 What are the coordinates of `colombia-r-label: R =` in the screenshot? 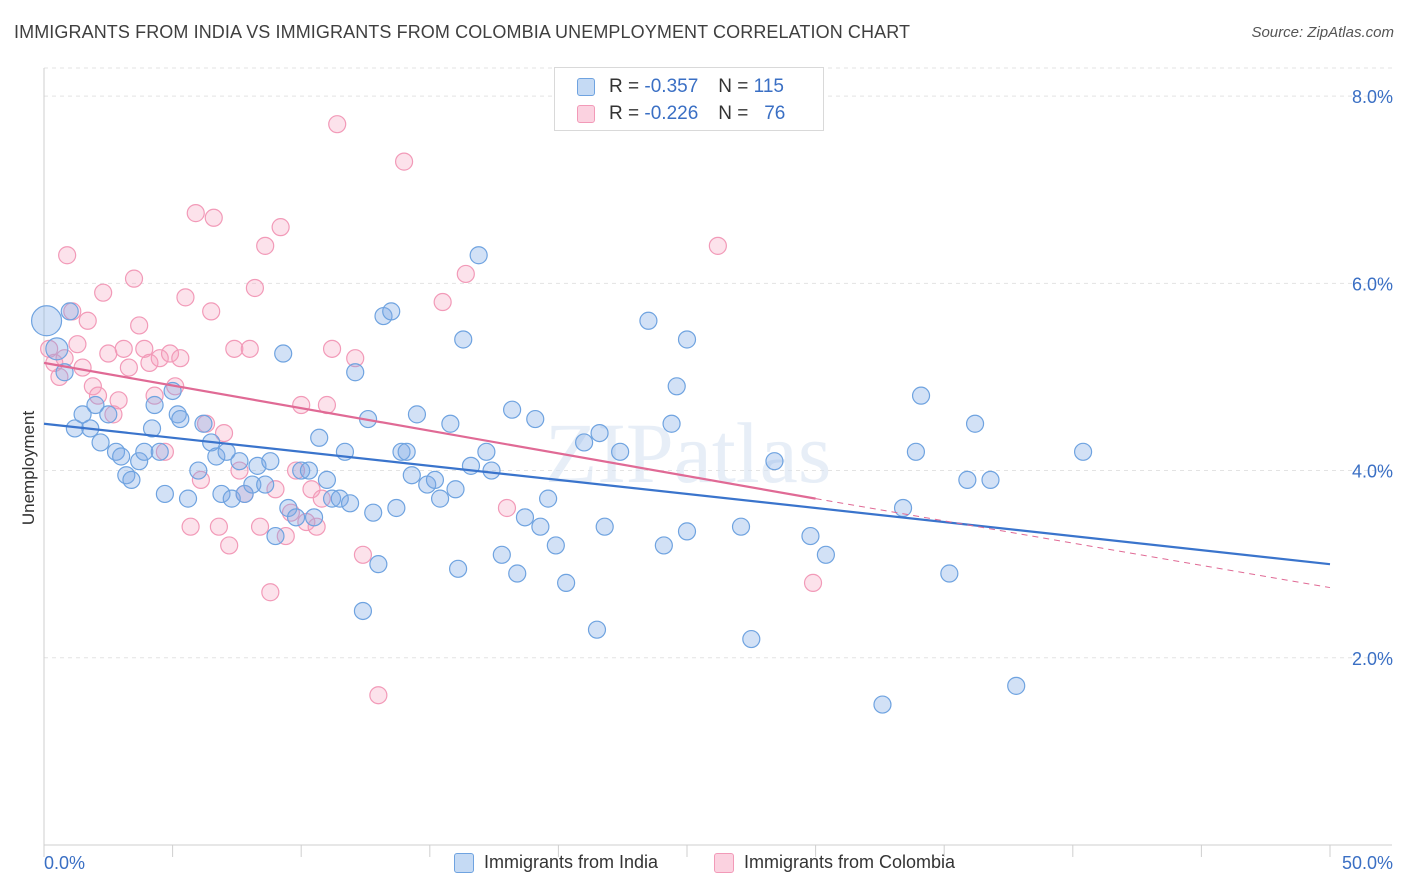 It's located at (624, 113).